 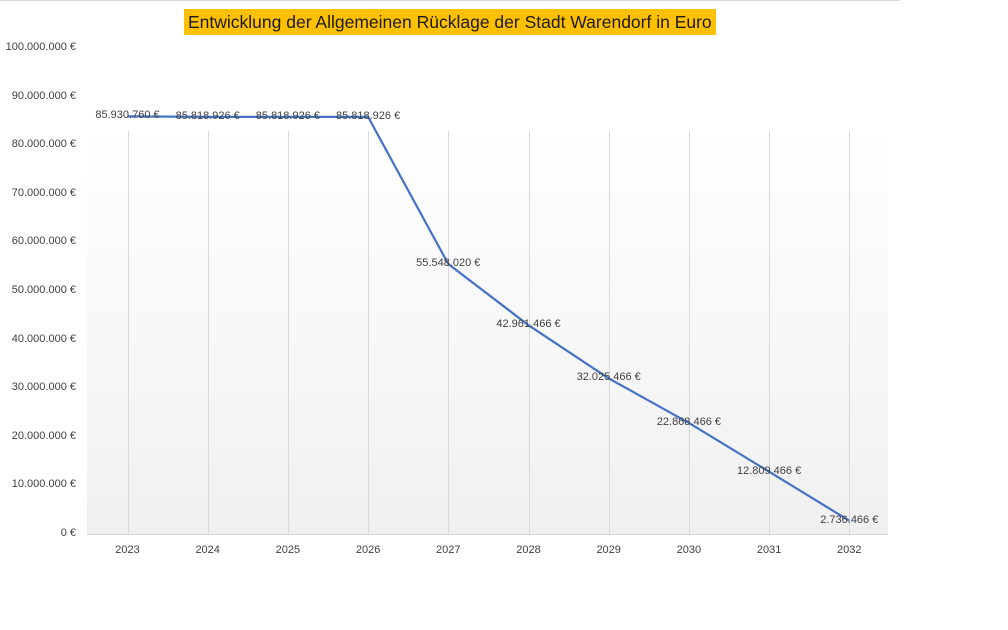 I want to click on top-border, so click(x=450, y=0).